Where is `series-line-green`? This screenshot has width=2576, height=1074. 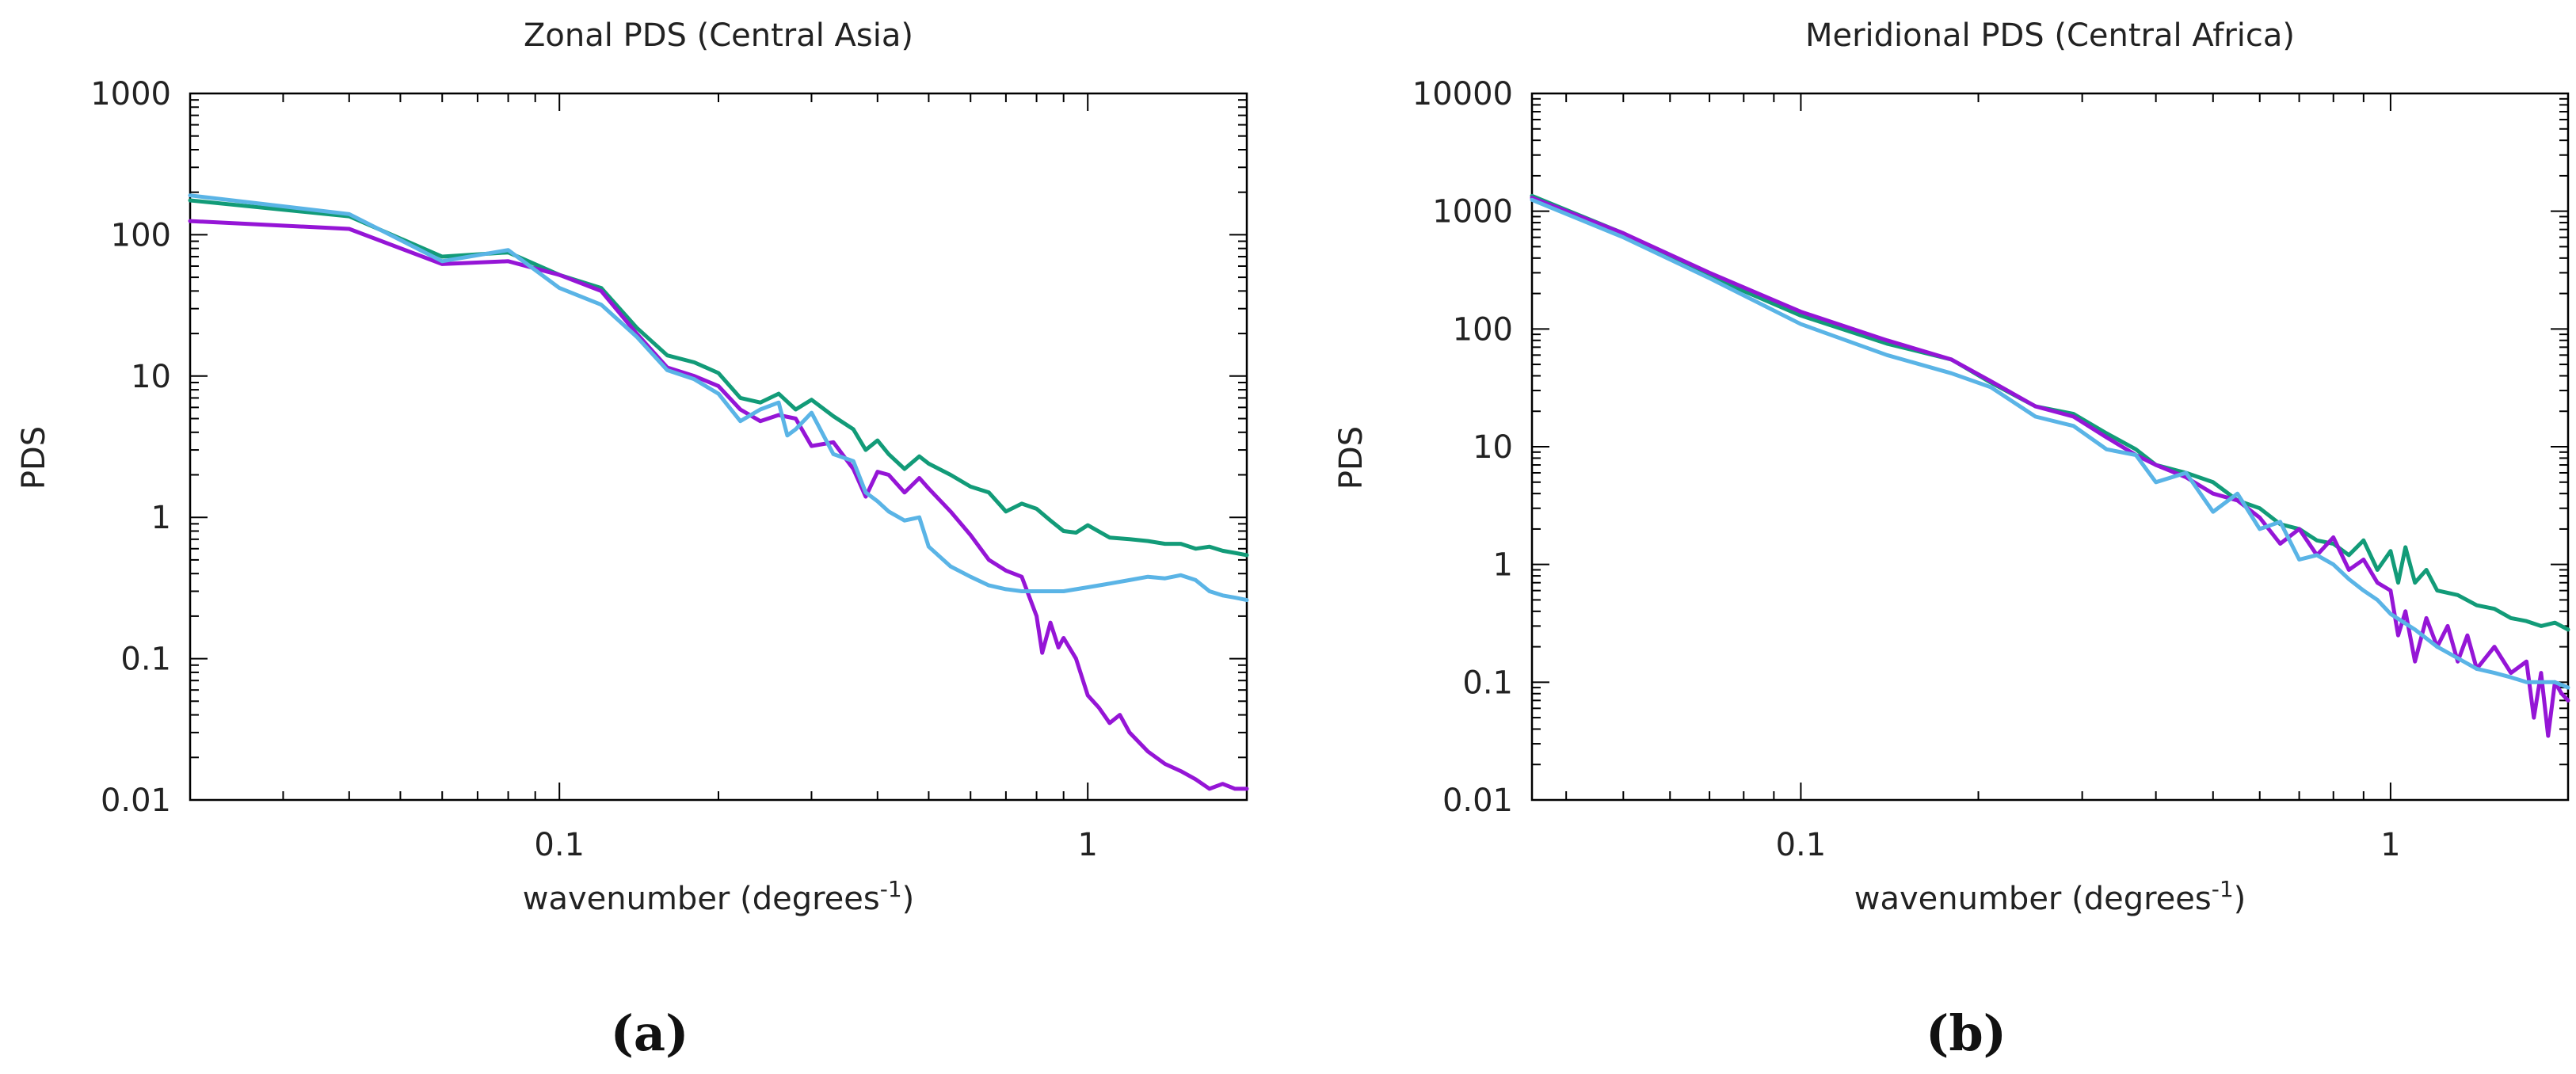 series-line-green is located at coordinates (719, 378).